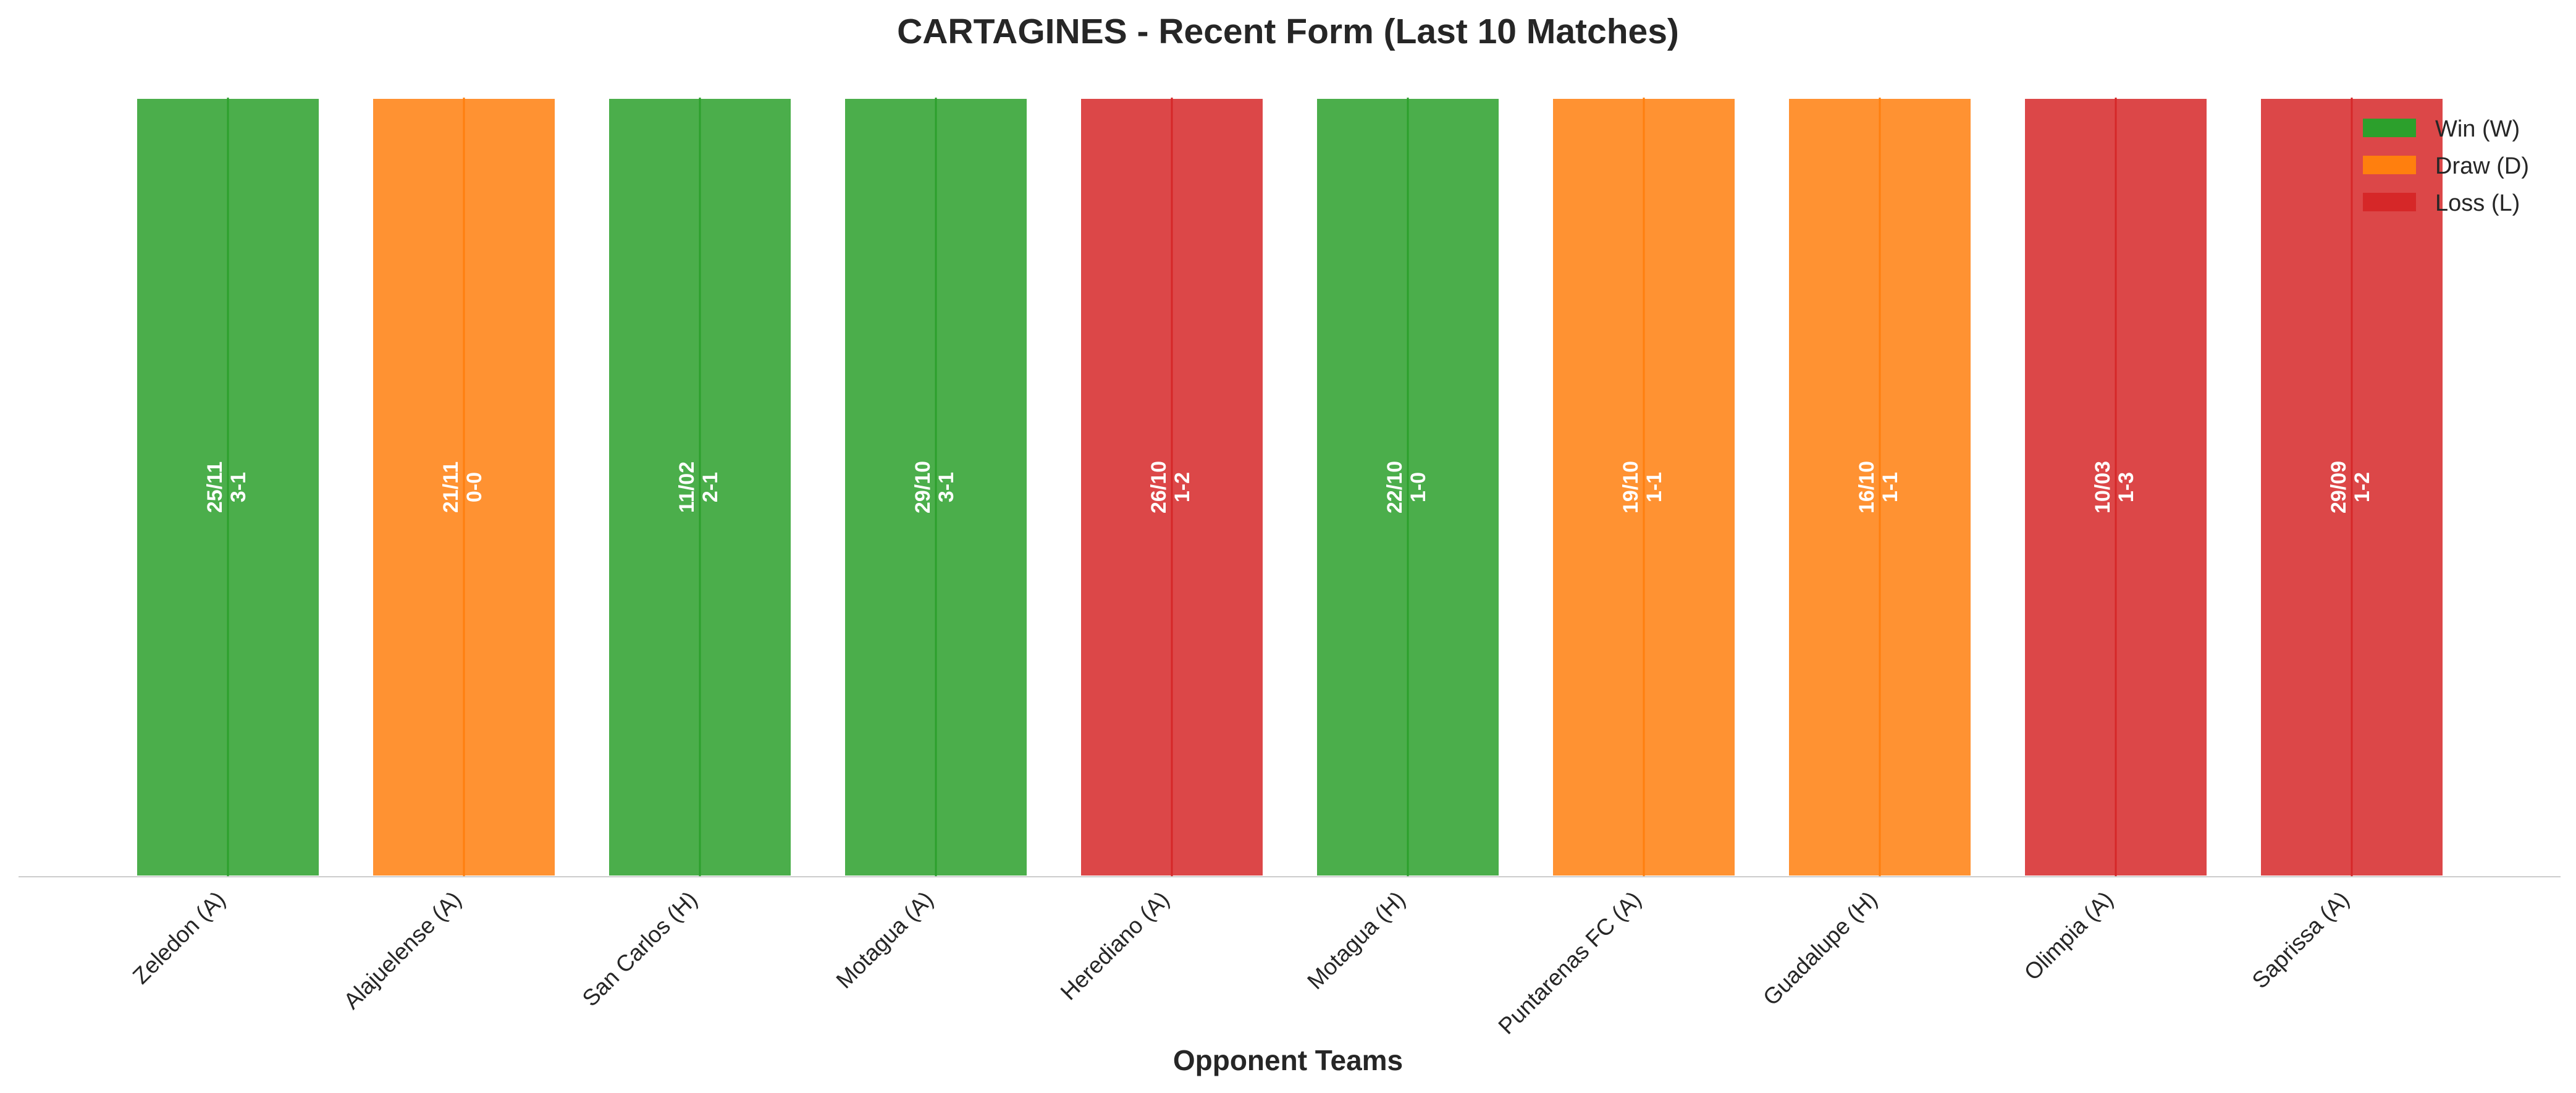  I want to click on bar-label-2: 21/110-0, so click(462, 488).